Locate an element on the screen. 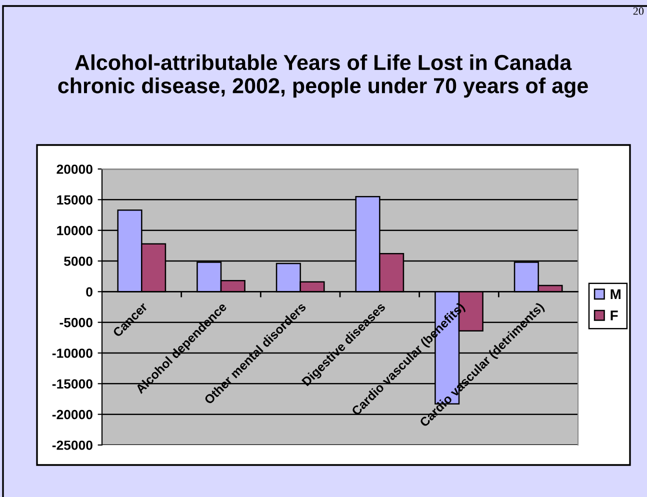  y-tick-label: 20000 is located at coordinates (74, 169).